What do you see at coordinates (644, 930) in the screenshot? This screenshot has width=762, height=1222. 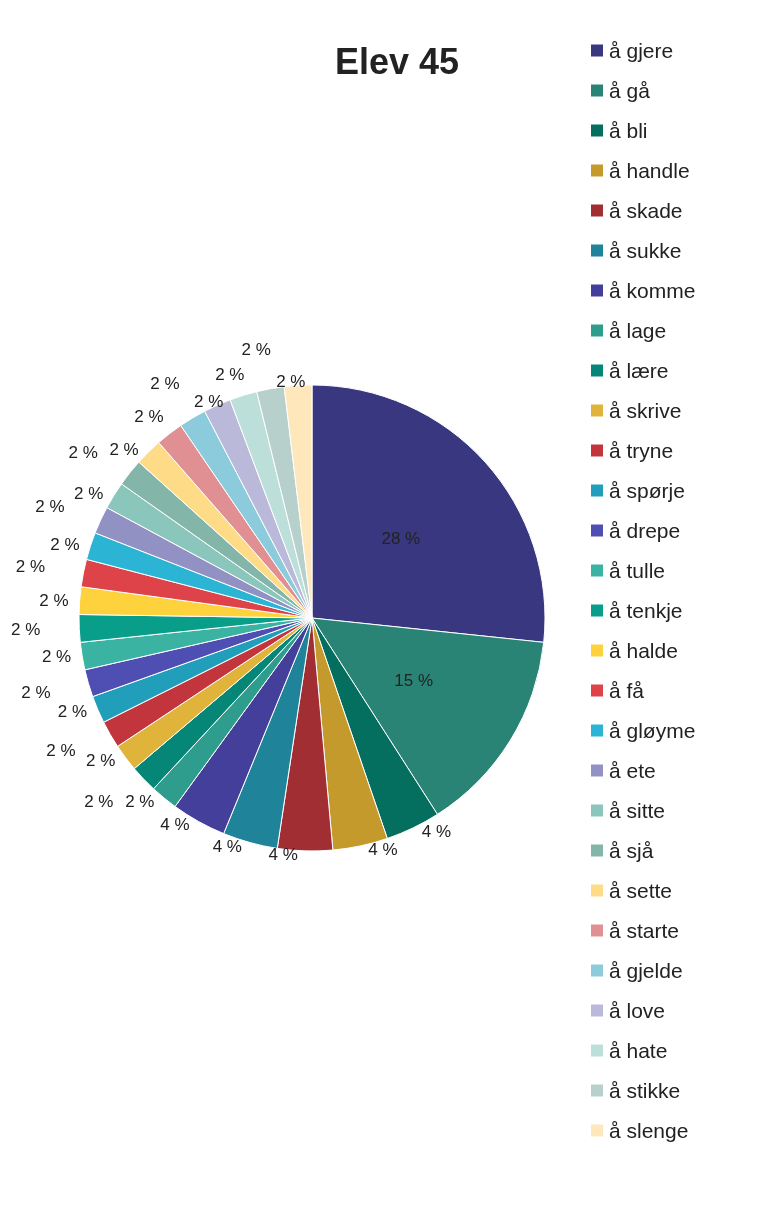 I see `legend-label: å starte` at bounding box center [644, 930].